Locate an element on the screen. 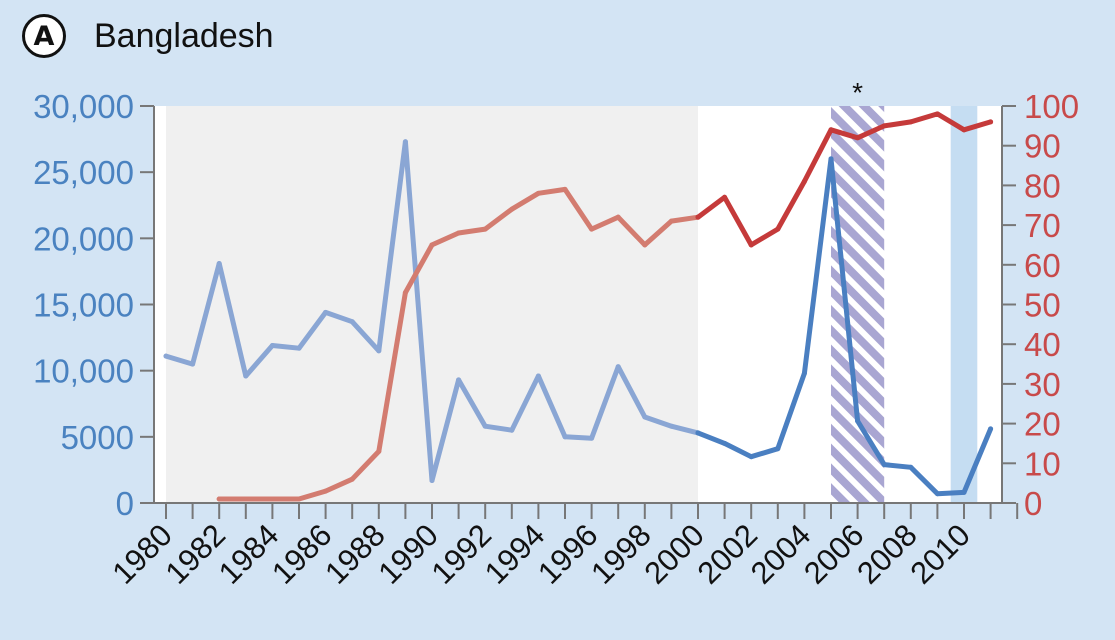 This screenshot has height=640, width=1115. x-tick-label: 2000 is located at coordinates (674, 554).